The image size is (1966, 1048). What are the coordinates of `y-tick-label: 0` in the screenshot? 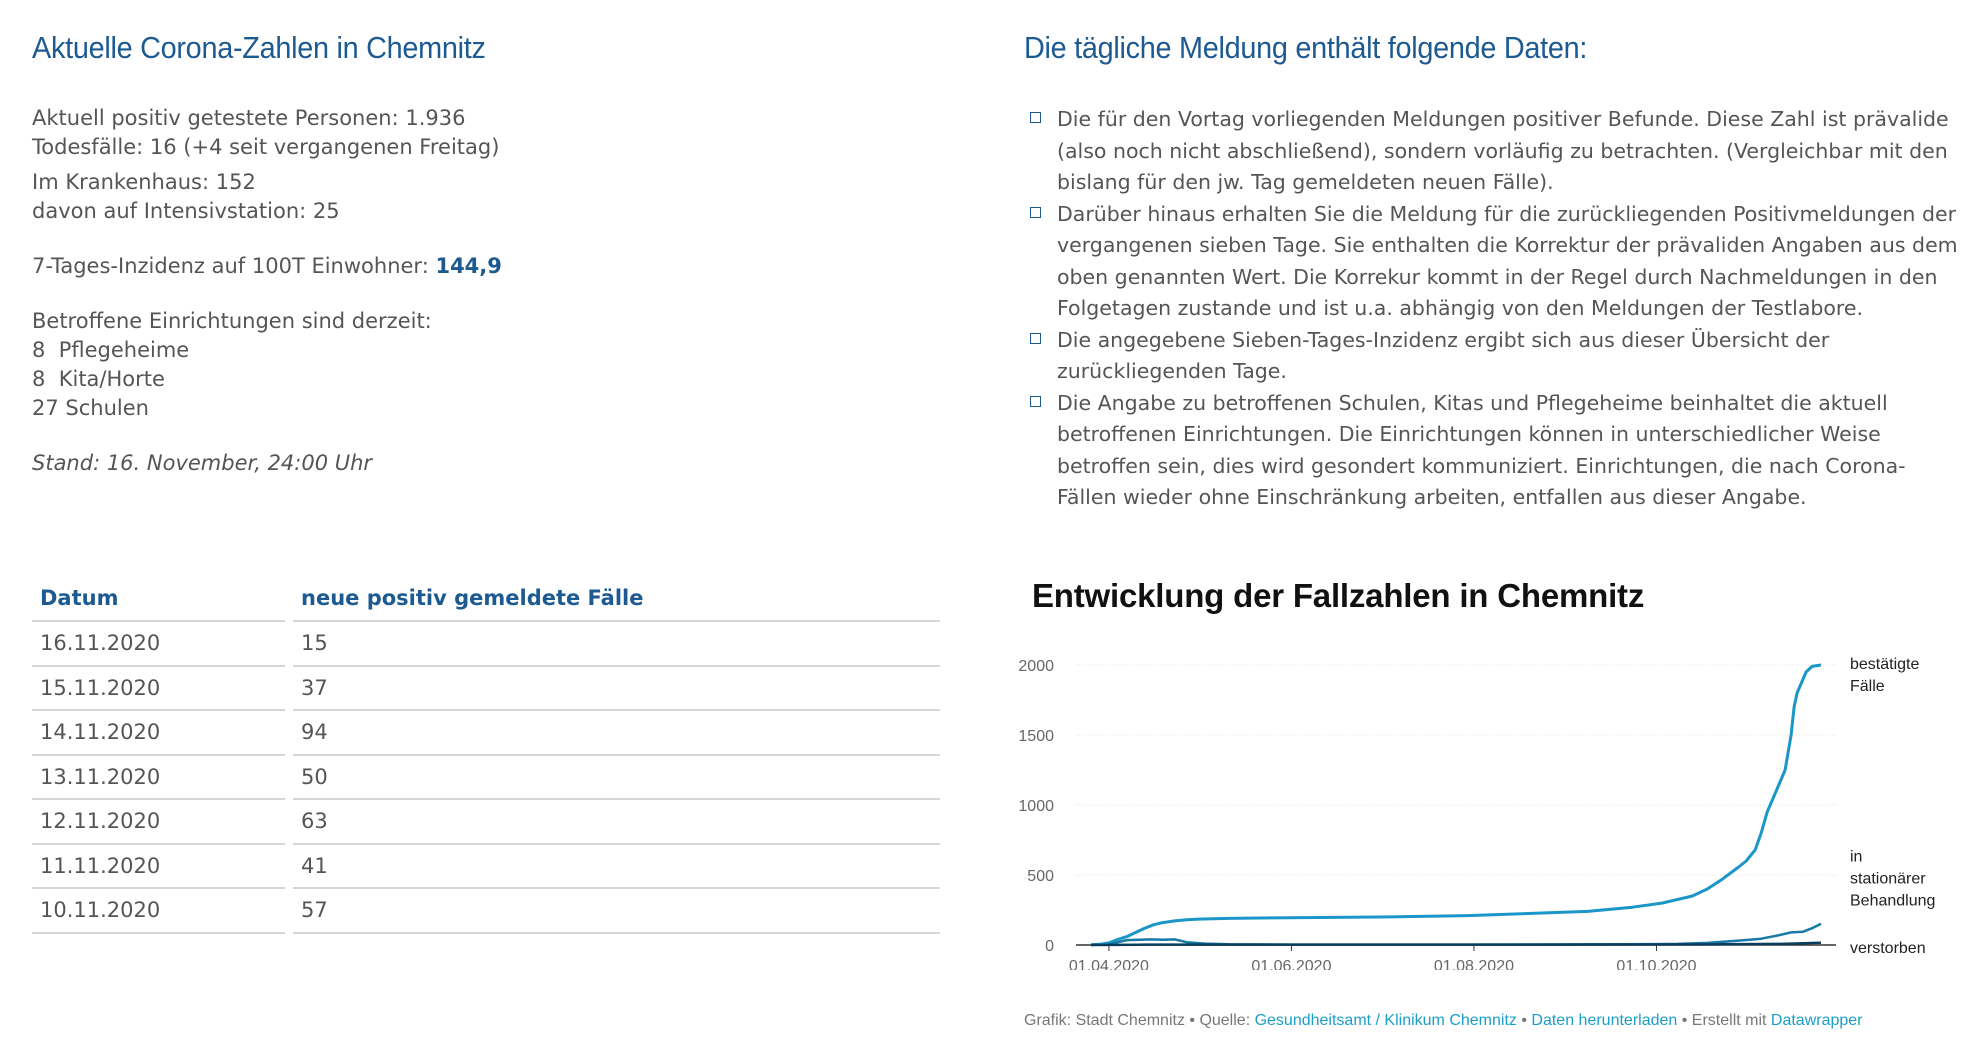 It's located at (1049, 946).